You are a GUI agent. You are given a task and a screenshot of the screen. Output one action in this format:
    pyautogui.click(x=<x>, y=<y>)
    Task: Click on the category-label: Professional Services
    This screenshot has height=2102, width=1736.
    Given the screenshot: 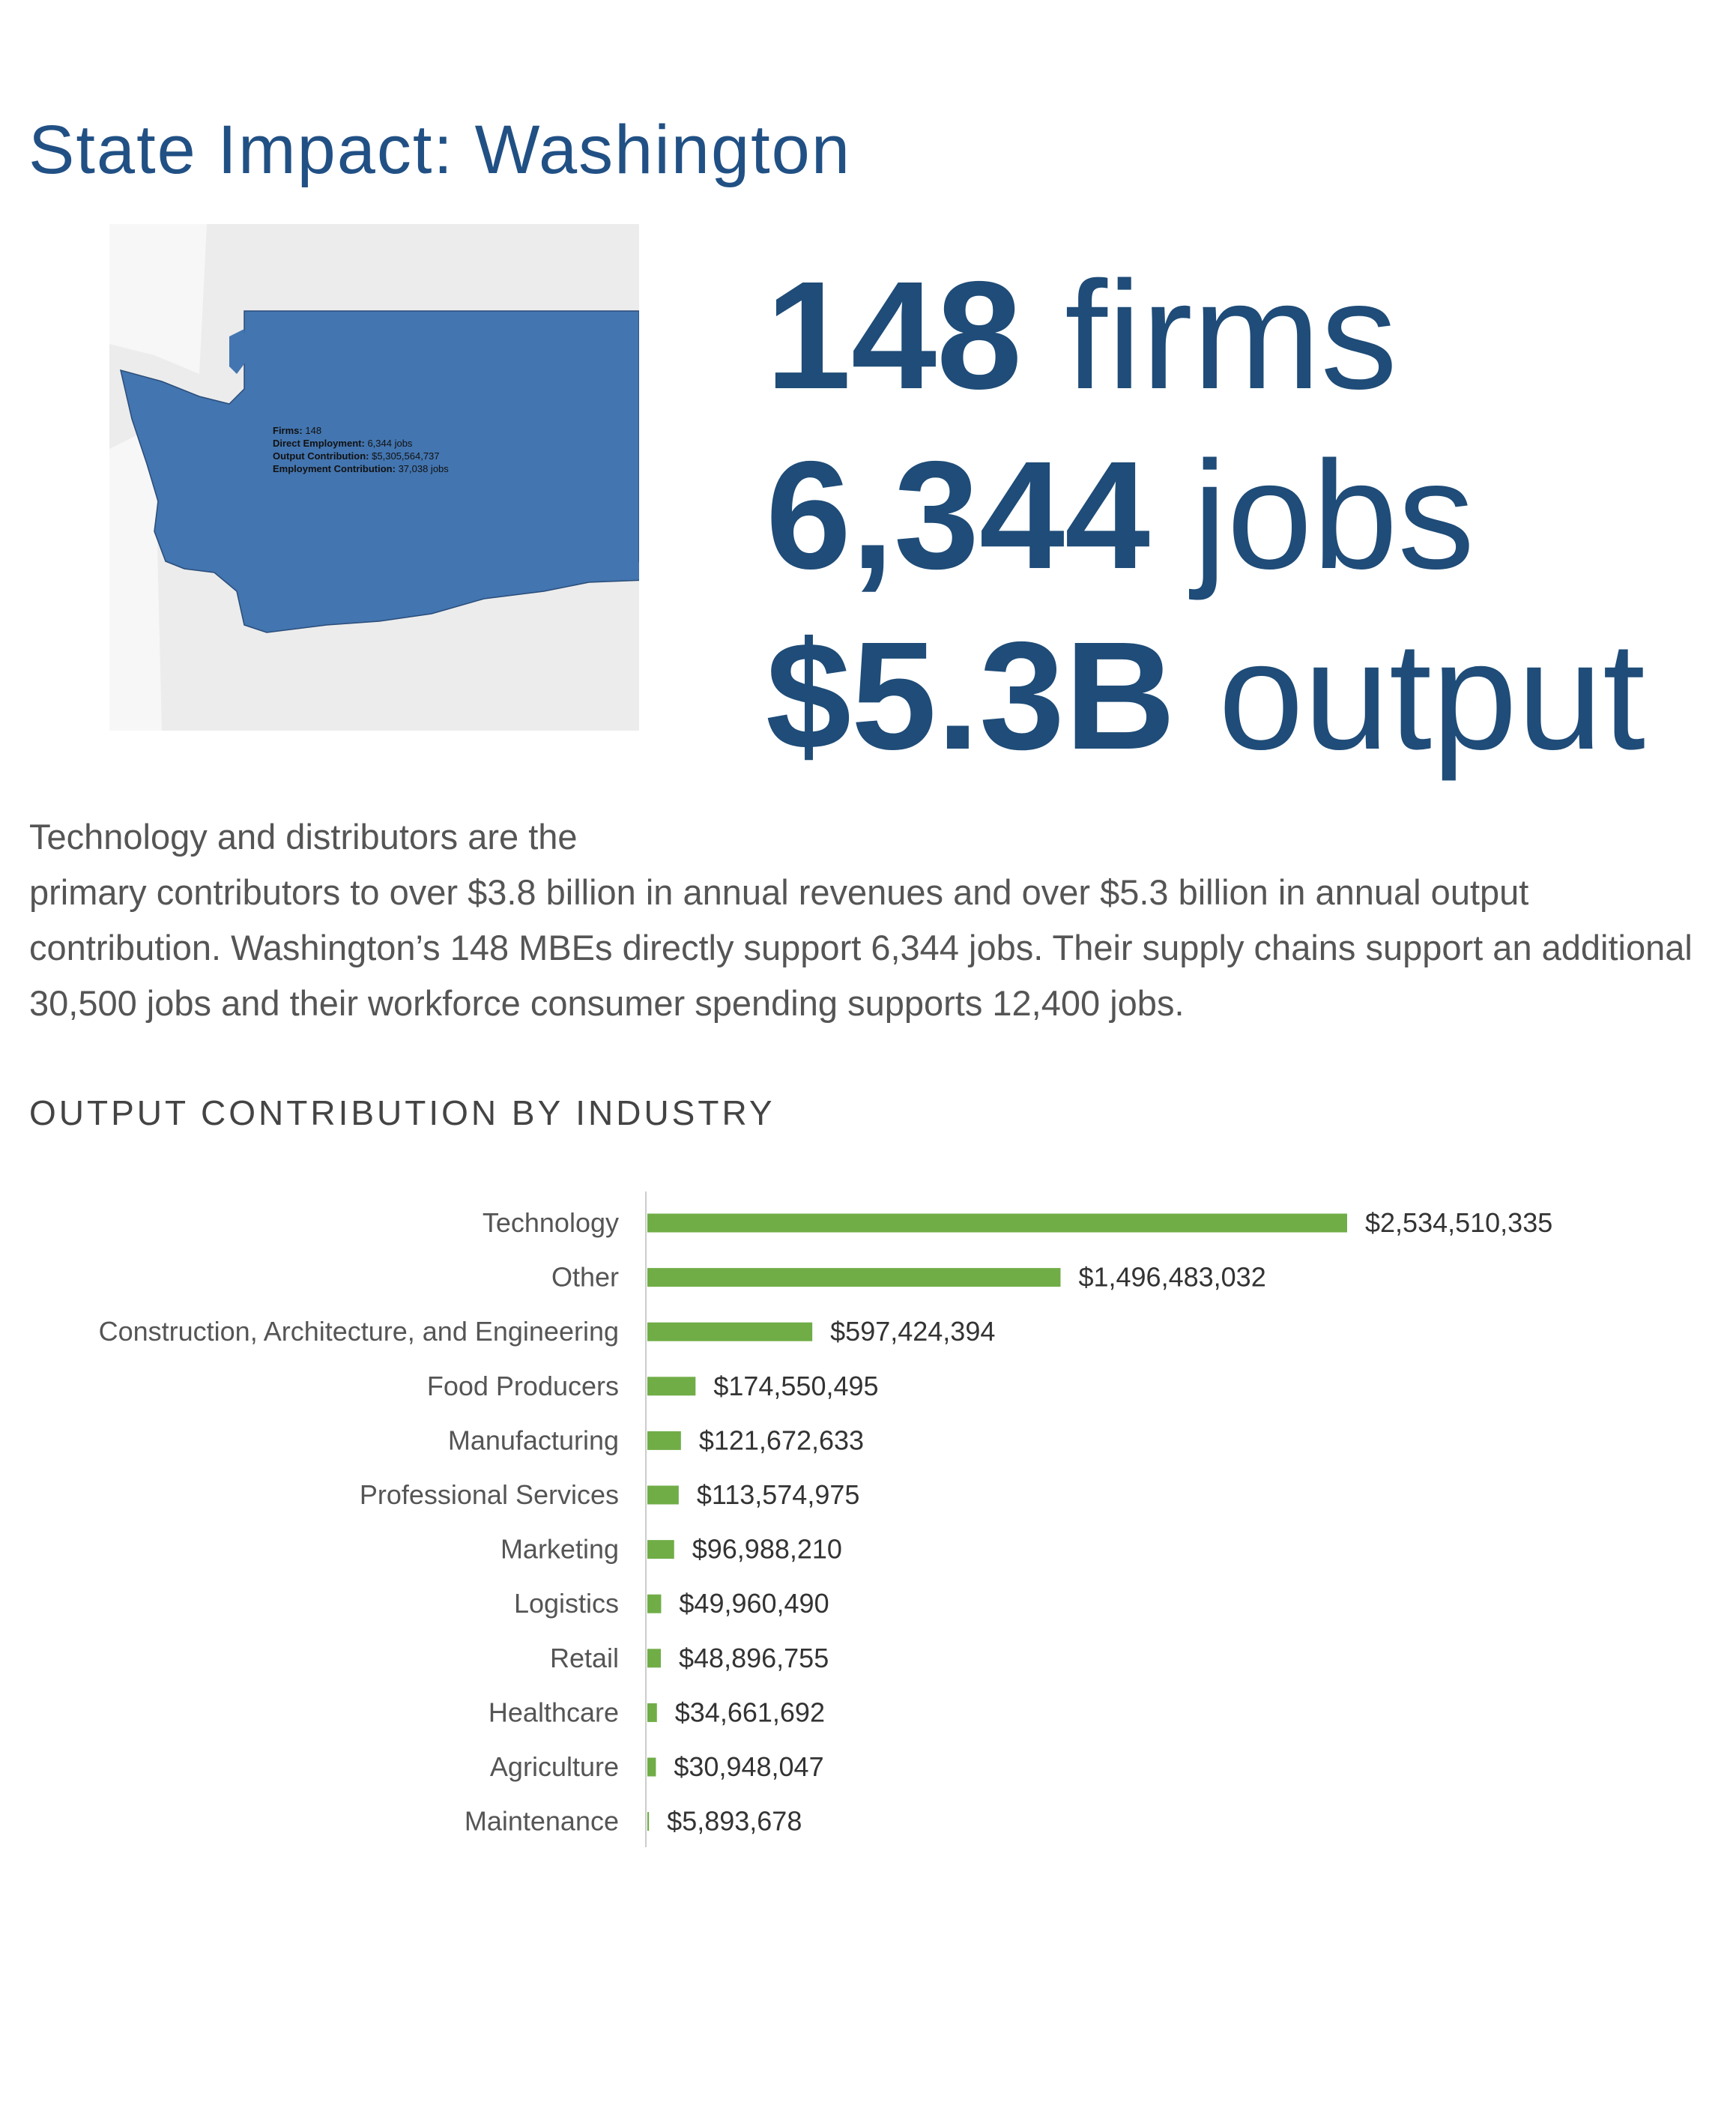 What is the action you would take?
    pyautogui.click(x=489, y=1494)
    